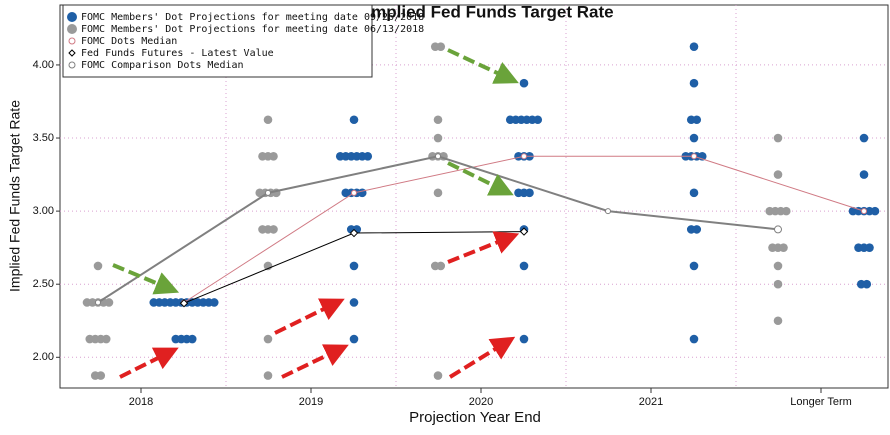 The width and height of the screenshot is (890, 435). Describe the element at coordinates (43, 284) in the screenshot. I see `y-tick-label: 2.50` at that location.